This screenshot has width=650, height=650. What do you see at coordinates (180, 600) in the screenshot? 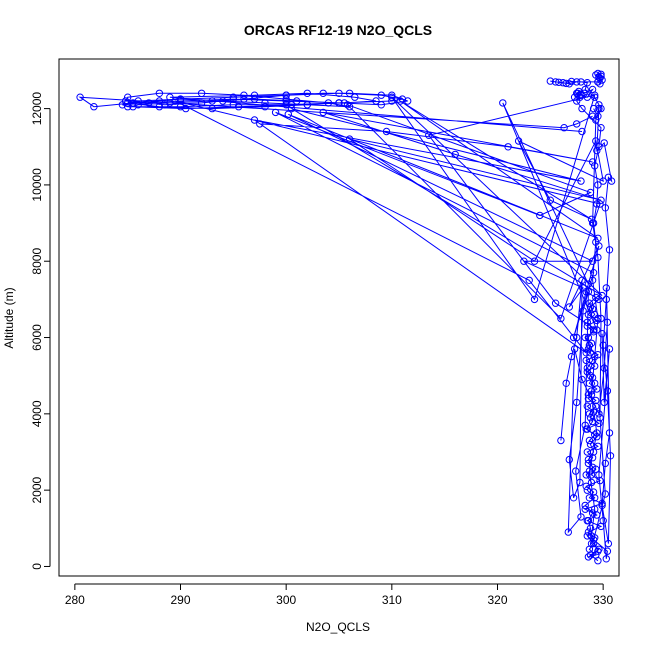
I see `x-tick-label: 290` at bounding box center [180, 600].